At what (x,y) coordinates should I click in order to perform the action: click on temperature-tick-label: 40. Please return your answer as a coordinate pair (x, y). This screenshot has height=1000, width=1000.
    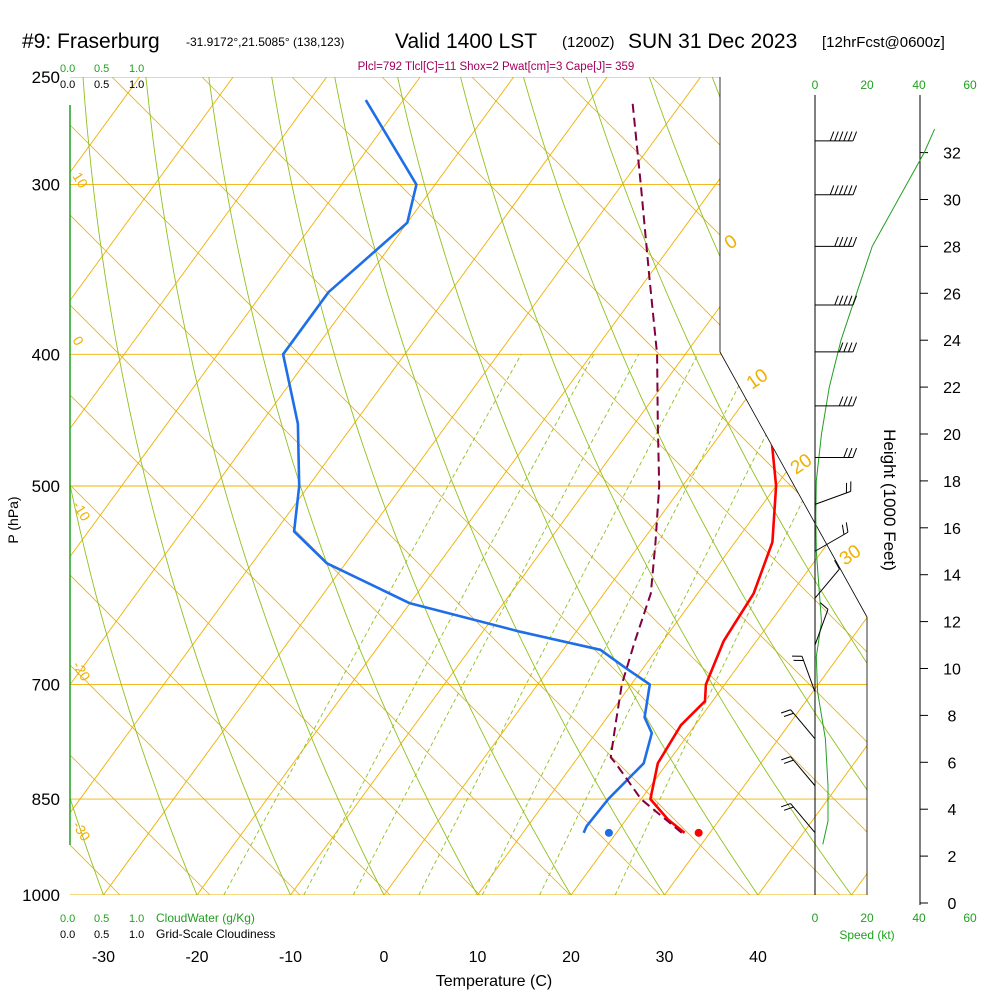
    Looking at the image, I should click on (758, 957).